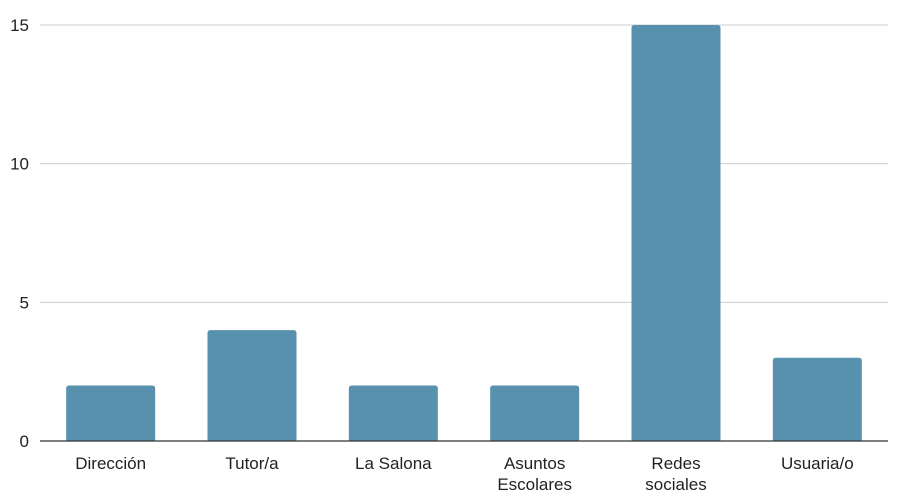 This screenshot has height=494, width=904. Describe the element at coordinates (676, 233) in the screenshot. I see `bar-redes-sociales` at that location.